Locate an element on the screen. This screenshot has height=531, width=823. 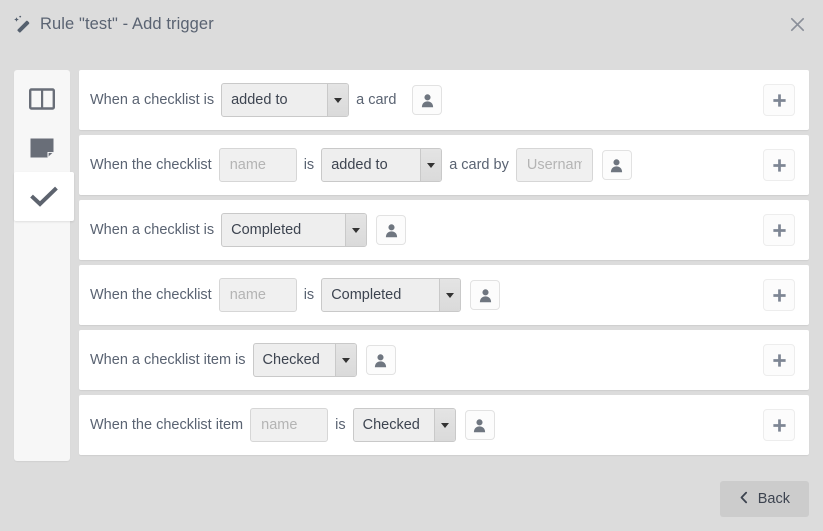
sidebar-item-card is located at coordinates (42, 147).